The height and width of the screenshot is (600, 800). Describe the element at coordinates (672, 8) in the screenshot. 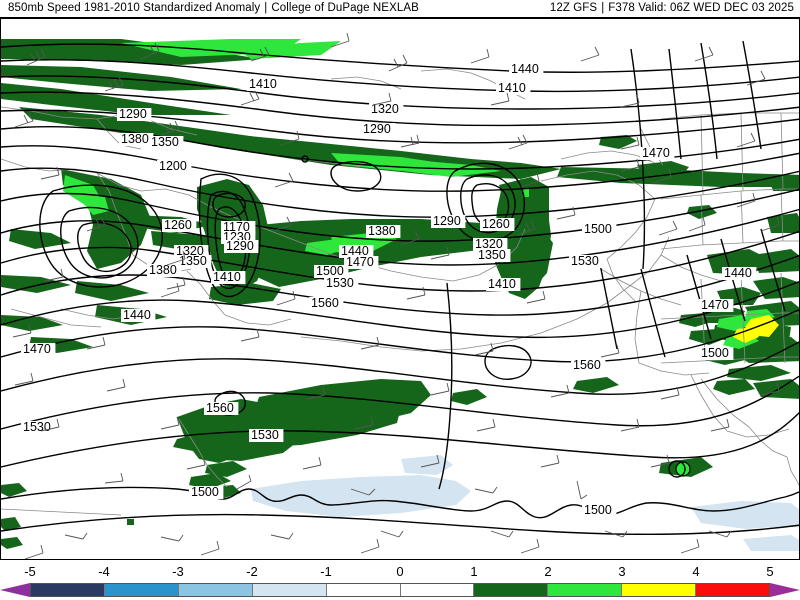

I see `title-right-group: 12Z GFS | F378 Valid: 06Z WED DEC 03 2025` at that location.